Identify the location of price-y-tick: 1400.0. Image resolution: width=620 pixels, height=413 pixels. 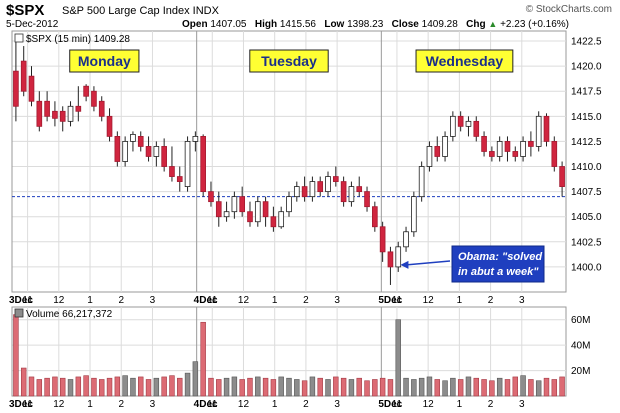
(586, 267).